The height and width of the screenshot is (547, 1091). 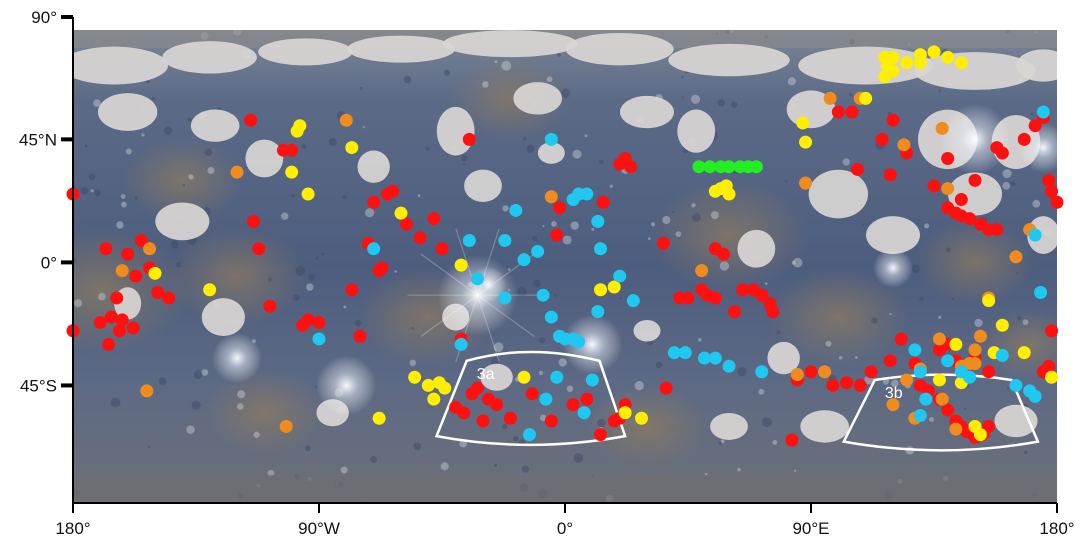 I want to click on y-tick-label: 45°N, so click(x=38, y=139).